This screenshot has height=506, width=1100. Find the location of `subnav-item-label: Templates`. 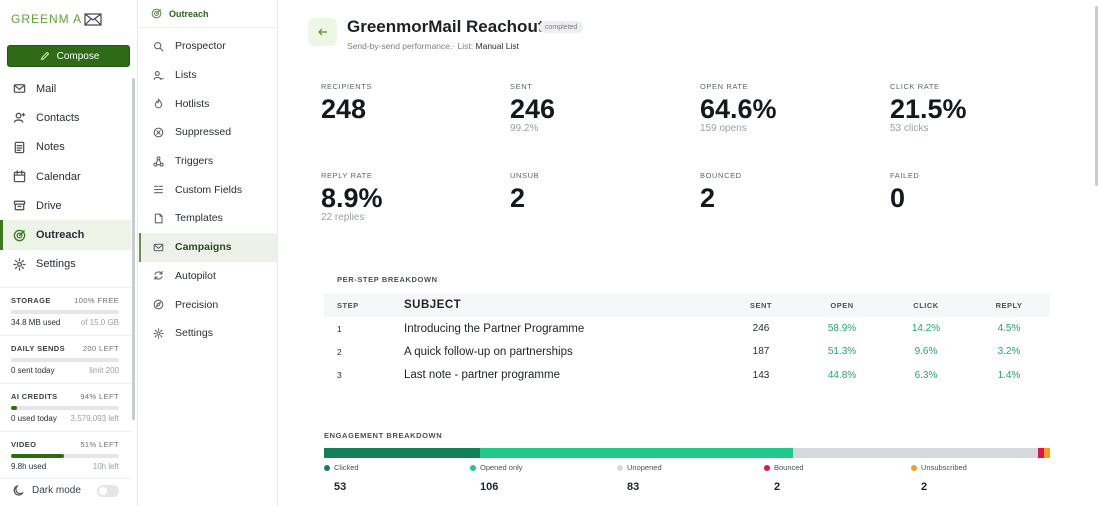

subnav-item-label: Templates is located at coordinates (199, 218).